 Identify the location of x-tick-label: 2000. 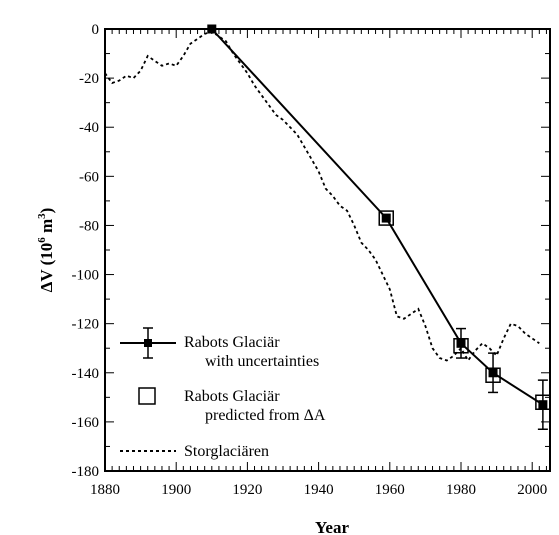
(532, 490).